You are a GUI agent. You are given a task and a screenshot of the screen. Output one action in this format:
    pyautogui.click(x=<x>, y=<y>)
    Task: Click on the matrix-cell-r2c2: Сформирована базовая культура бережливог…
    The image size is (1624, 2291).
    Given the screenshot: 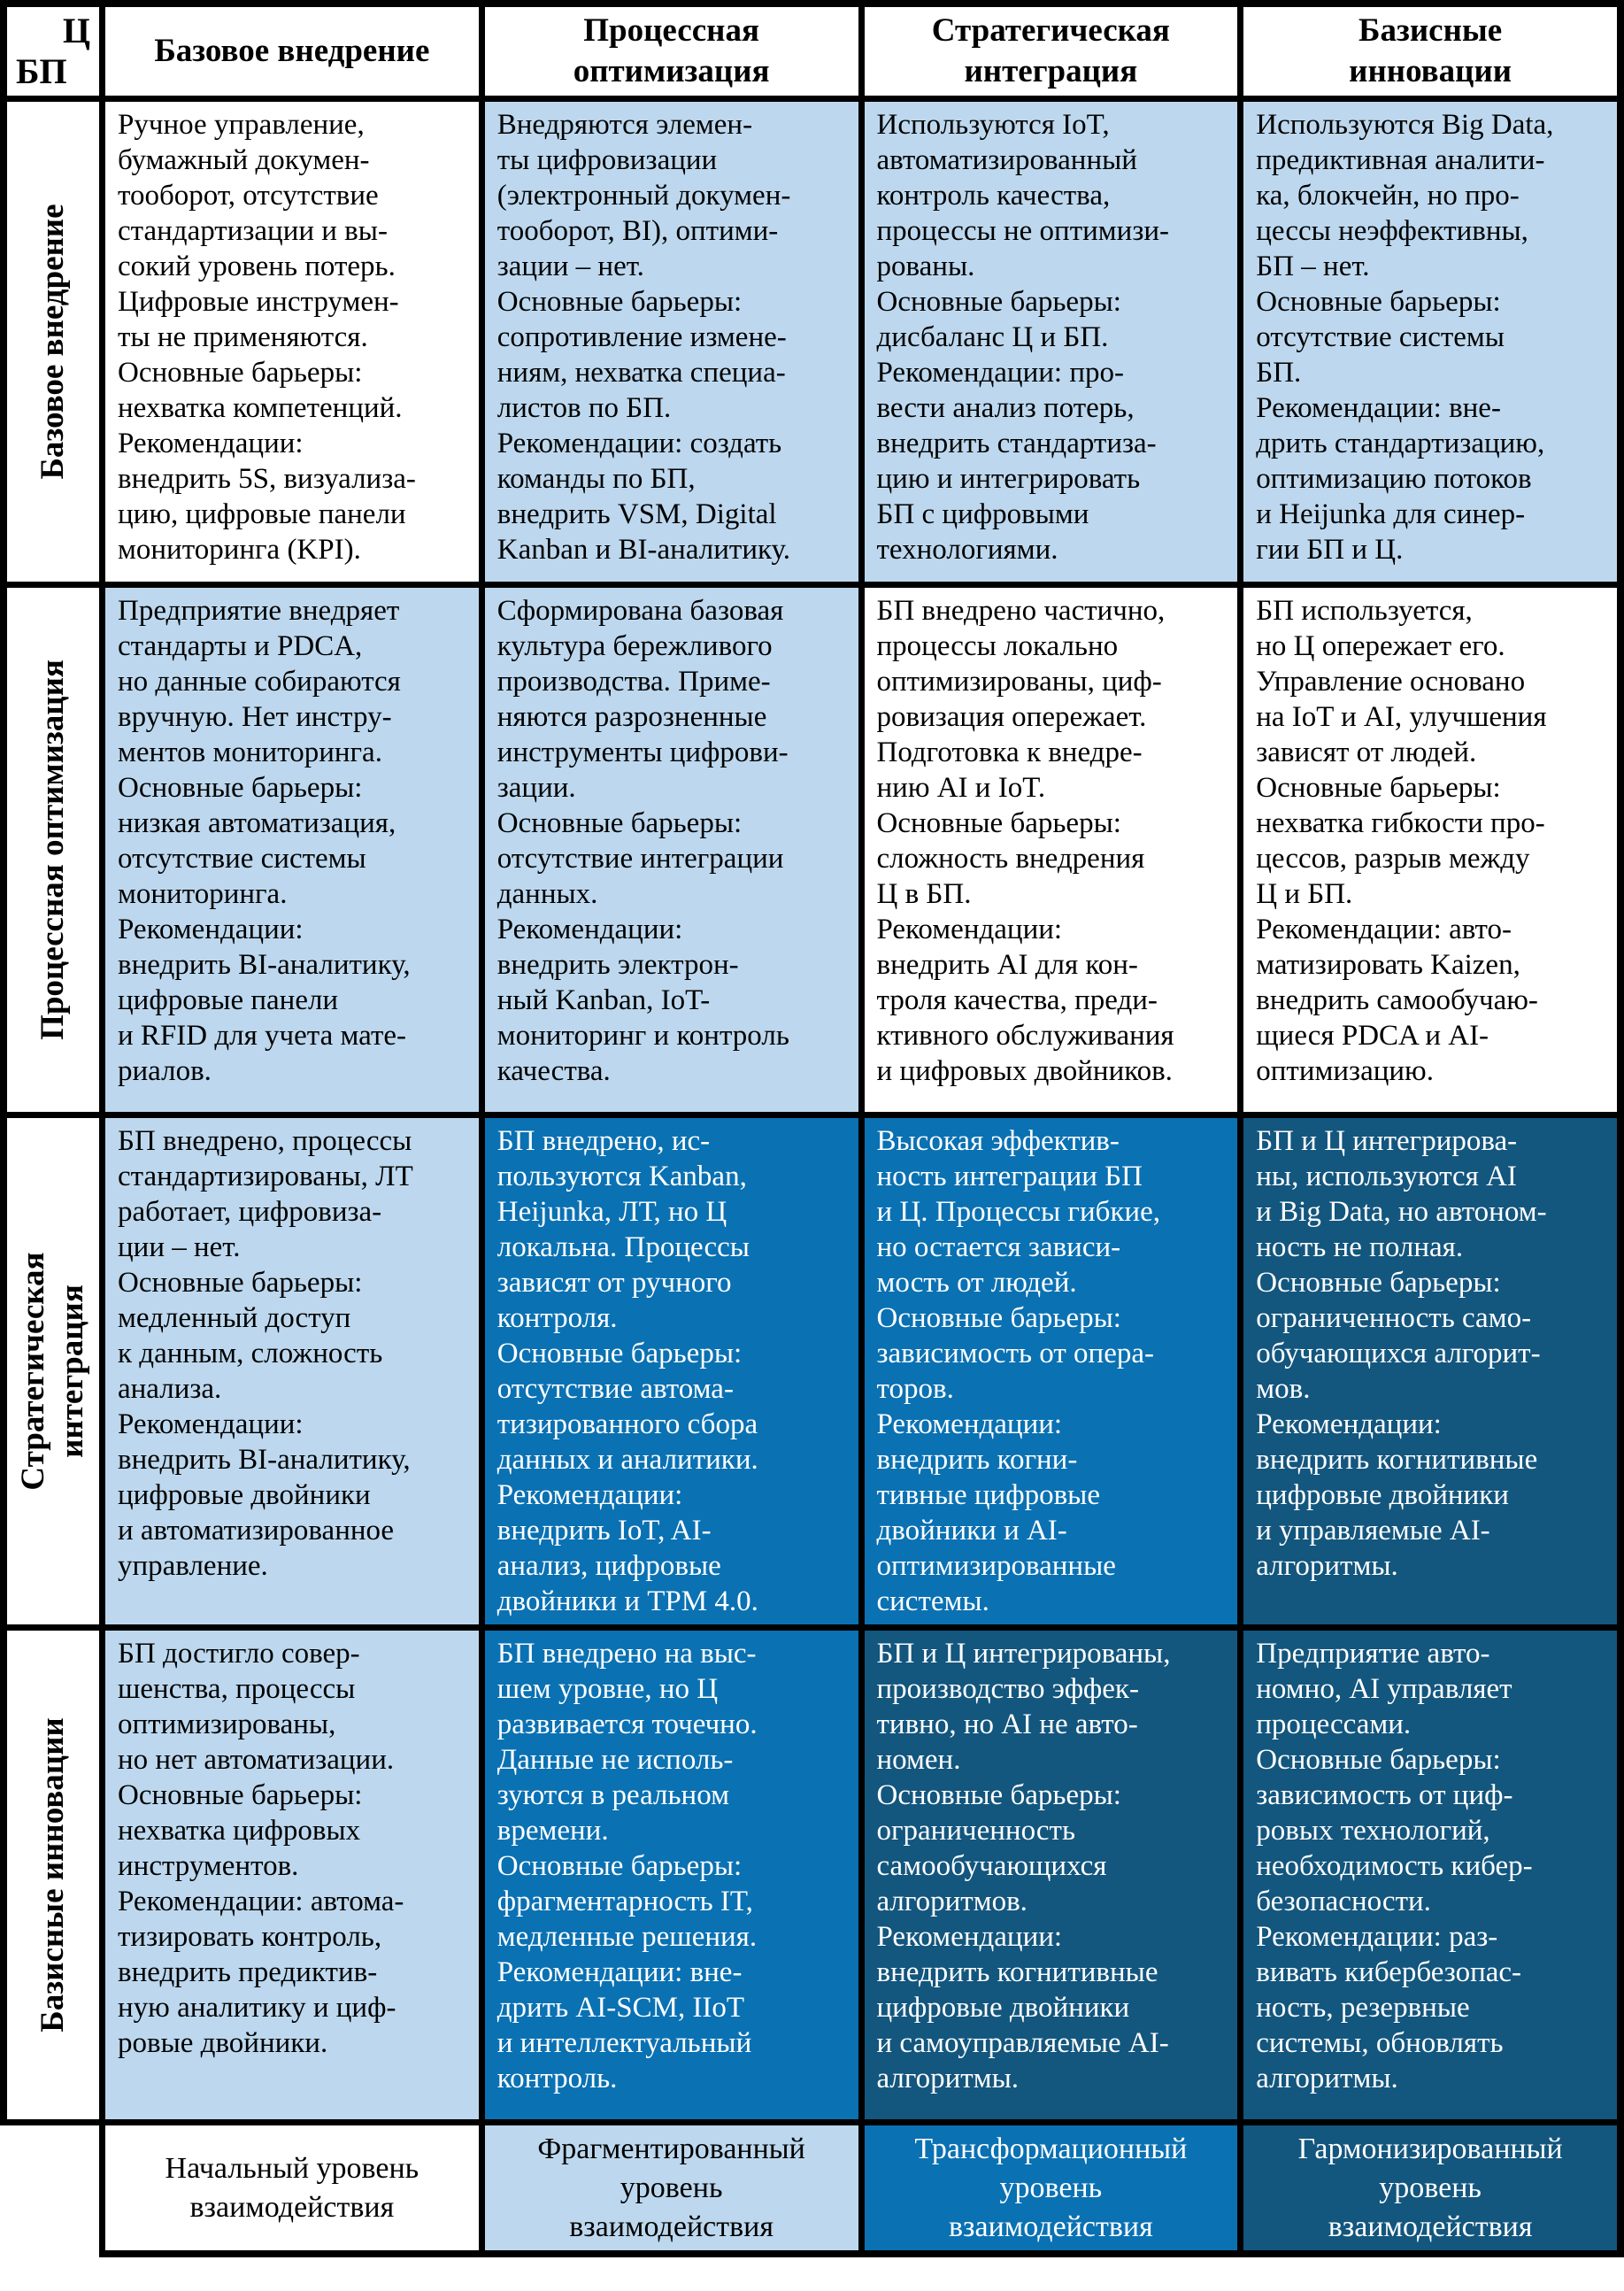 What is the action you would take?
    pyautogui.click(x=671, y=850)
    